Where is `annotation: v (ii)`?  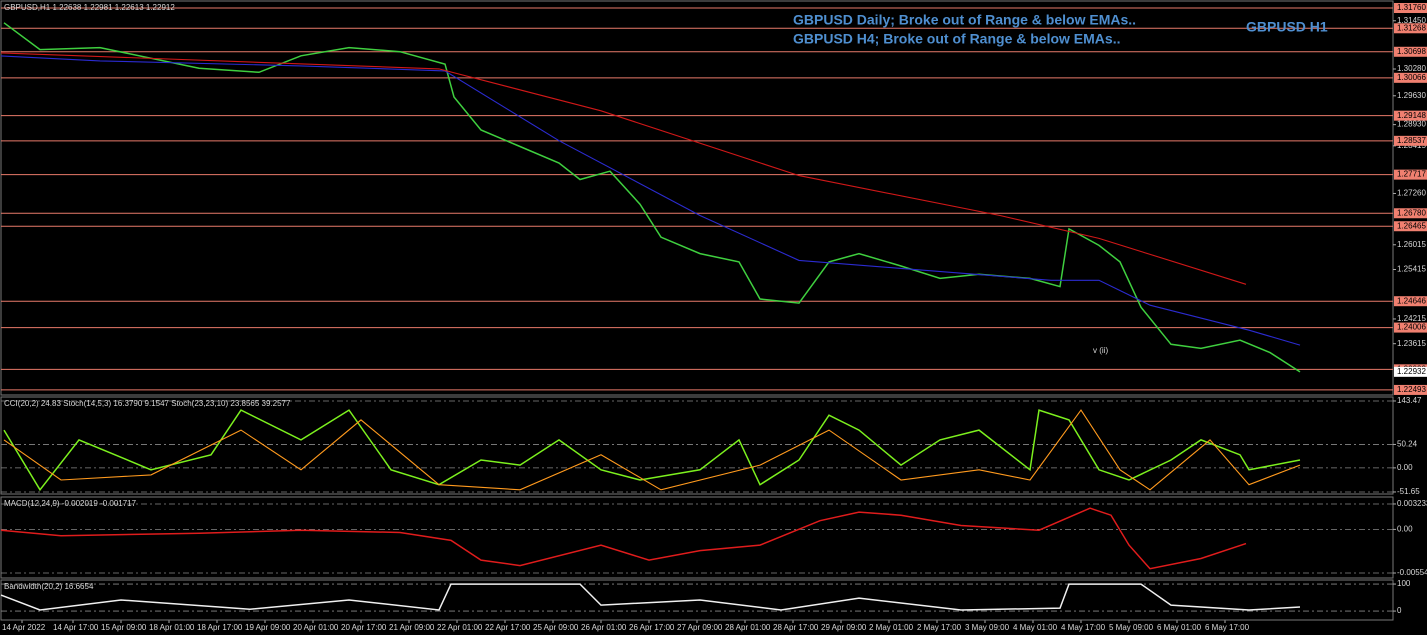 annotation: v (ii) is located at coordinates (1100, 350).